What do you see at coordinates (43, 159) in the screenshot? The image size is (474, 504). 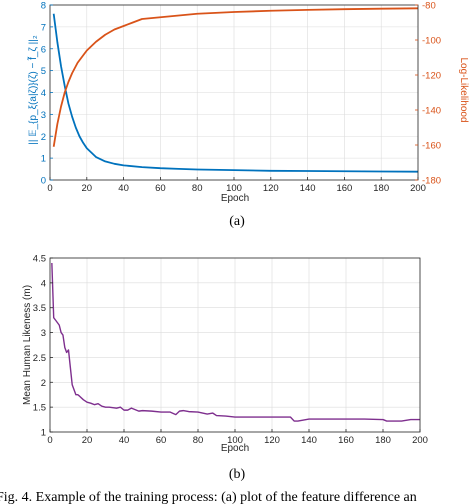 I see `a-y-tick-label: 1` at bounding box center [43, 159].